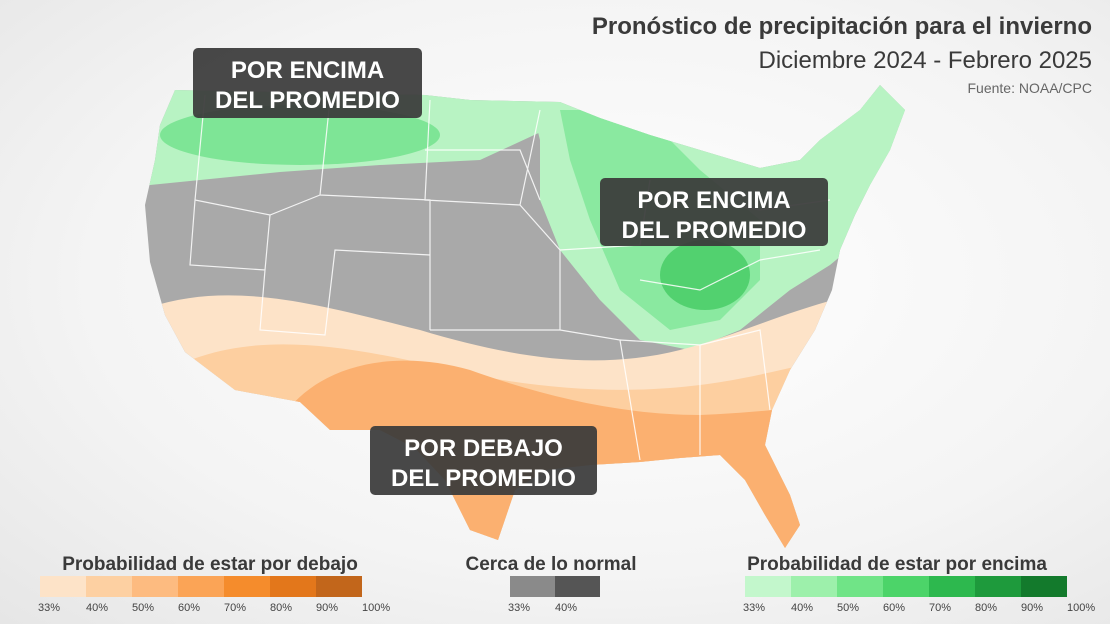 The height and width of the screenshot is (624, 1110). I want to click on legend-title: Probabilidad de estar por encima, so click(897, 564).